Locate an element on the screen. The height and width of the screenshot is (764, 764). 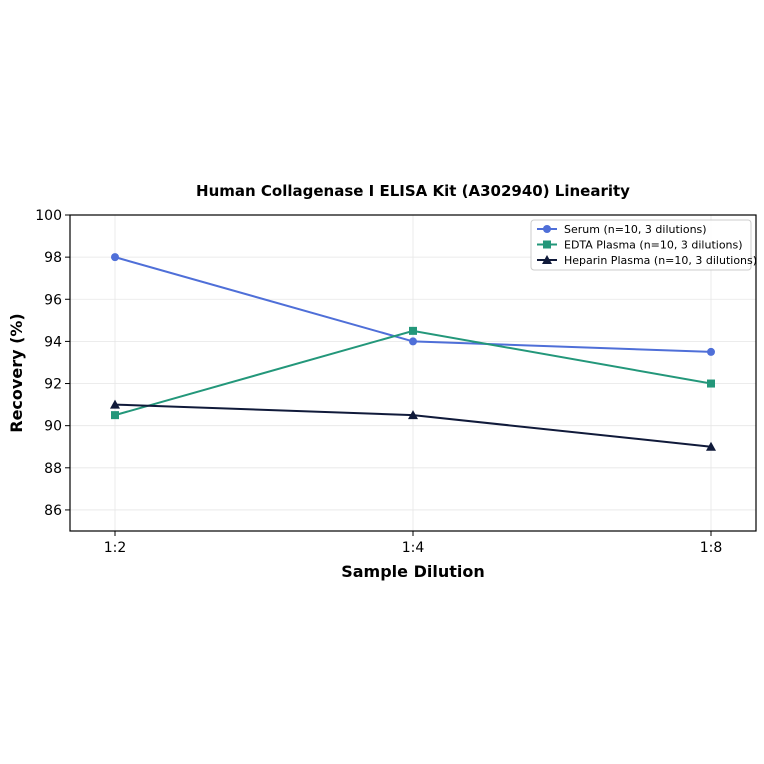
legend-label: EDTA Plasma (n=10, 3 dilutions) is located at coordinates (653, 245).